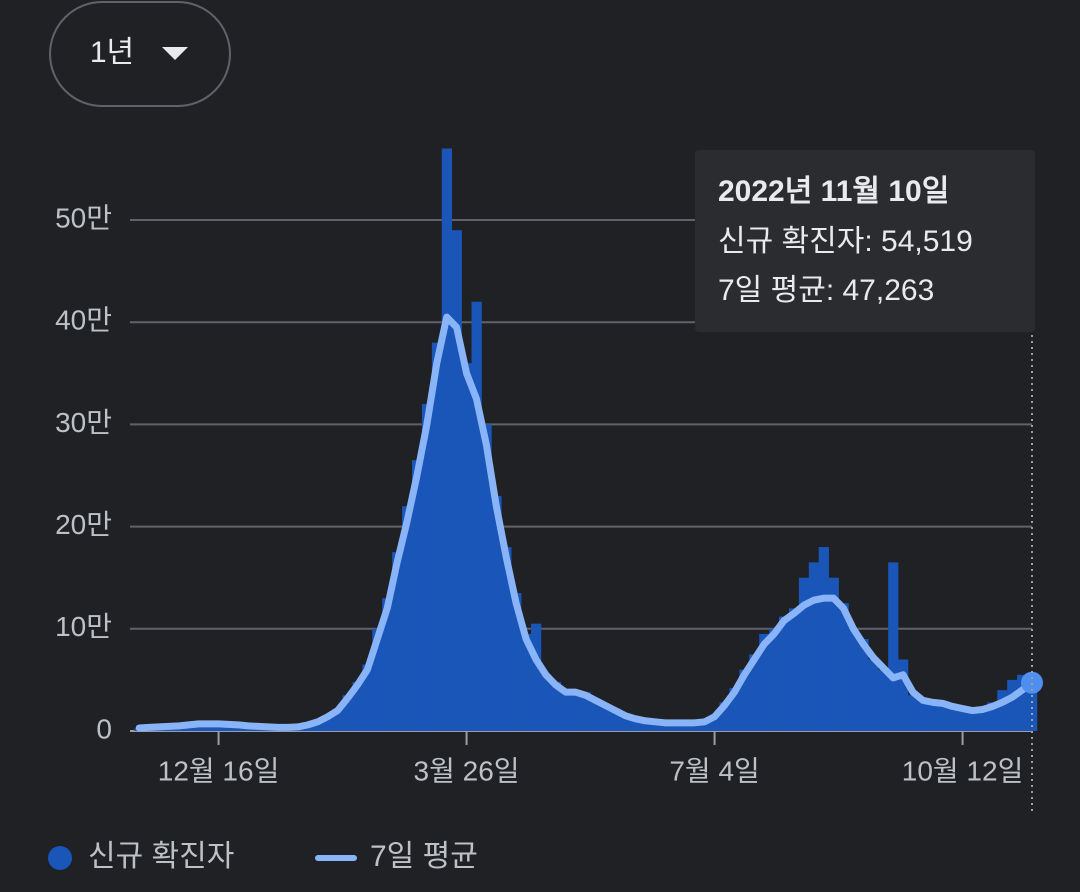 The height and width of the screenshot is (892, 1080). I want to click on tooltip, so click(865, 241).